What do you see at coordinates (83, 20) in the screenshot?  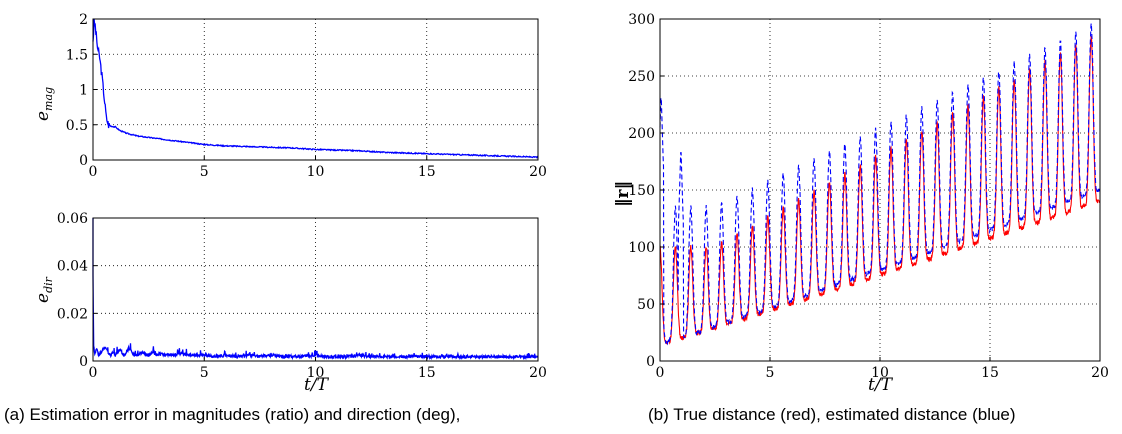 I see `emag-ytick-label: 2` at bounding box center [83, 20].